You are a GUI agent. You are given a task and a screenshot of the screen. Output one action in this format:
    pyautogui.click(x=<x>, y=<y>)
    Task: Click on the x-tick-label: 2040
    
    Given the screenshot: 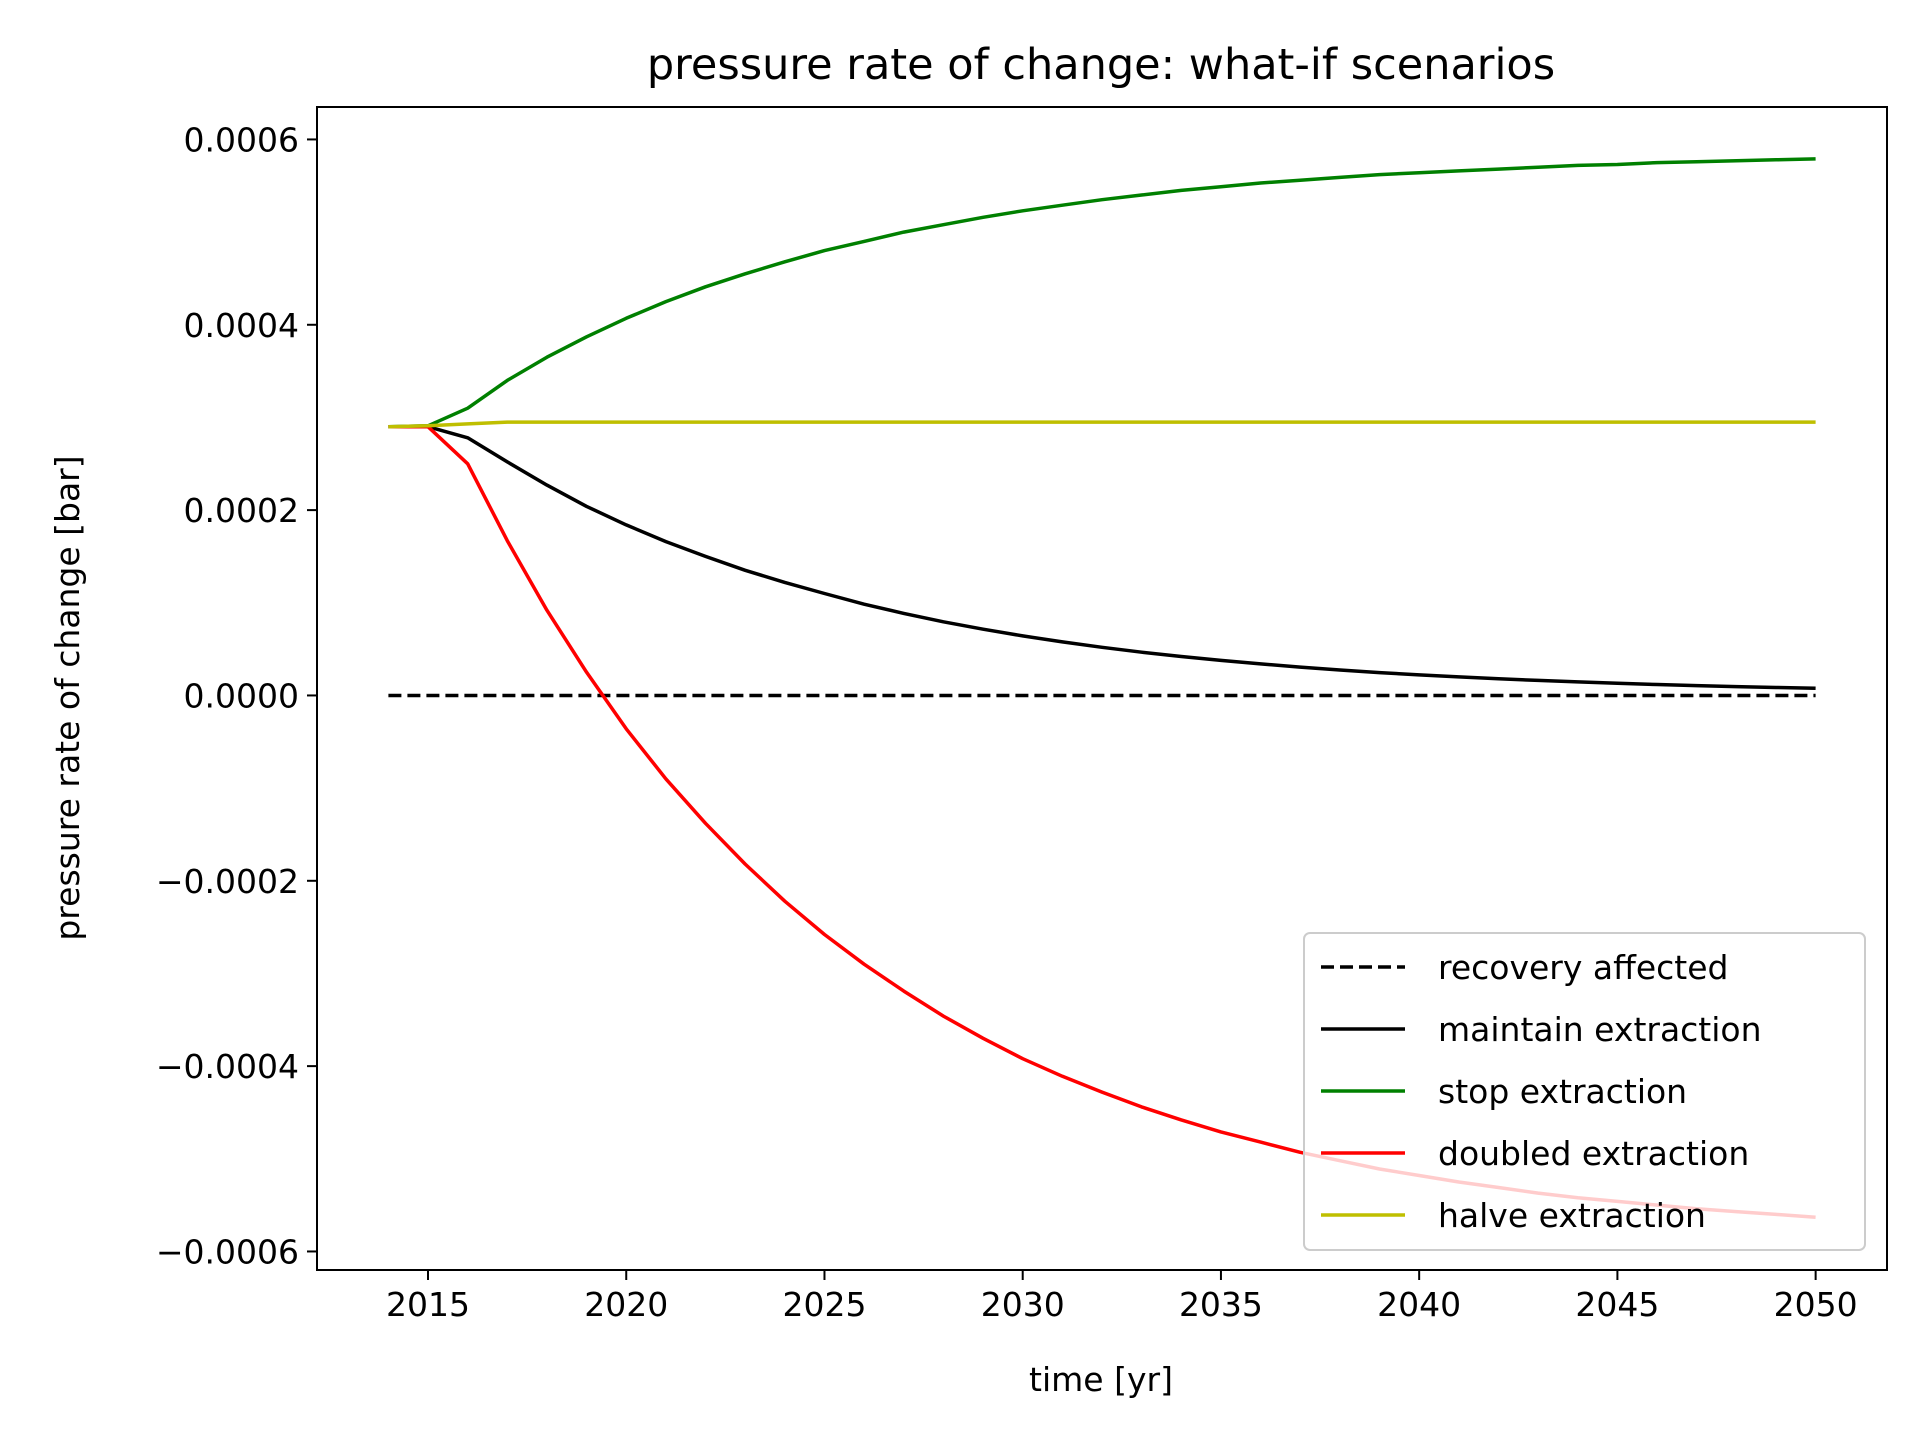 What is the action you would take?
    pyautogui.click(x=1419, y=1304)
    